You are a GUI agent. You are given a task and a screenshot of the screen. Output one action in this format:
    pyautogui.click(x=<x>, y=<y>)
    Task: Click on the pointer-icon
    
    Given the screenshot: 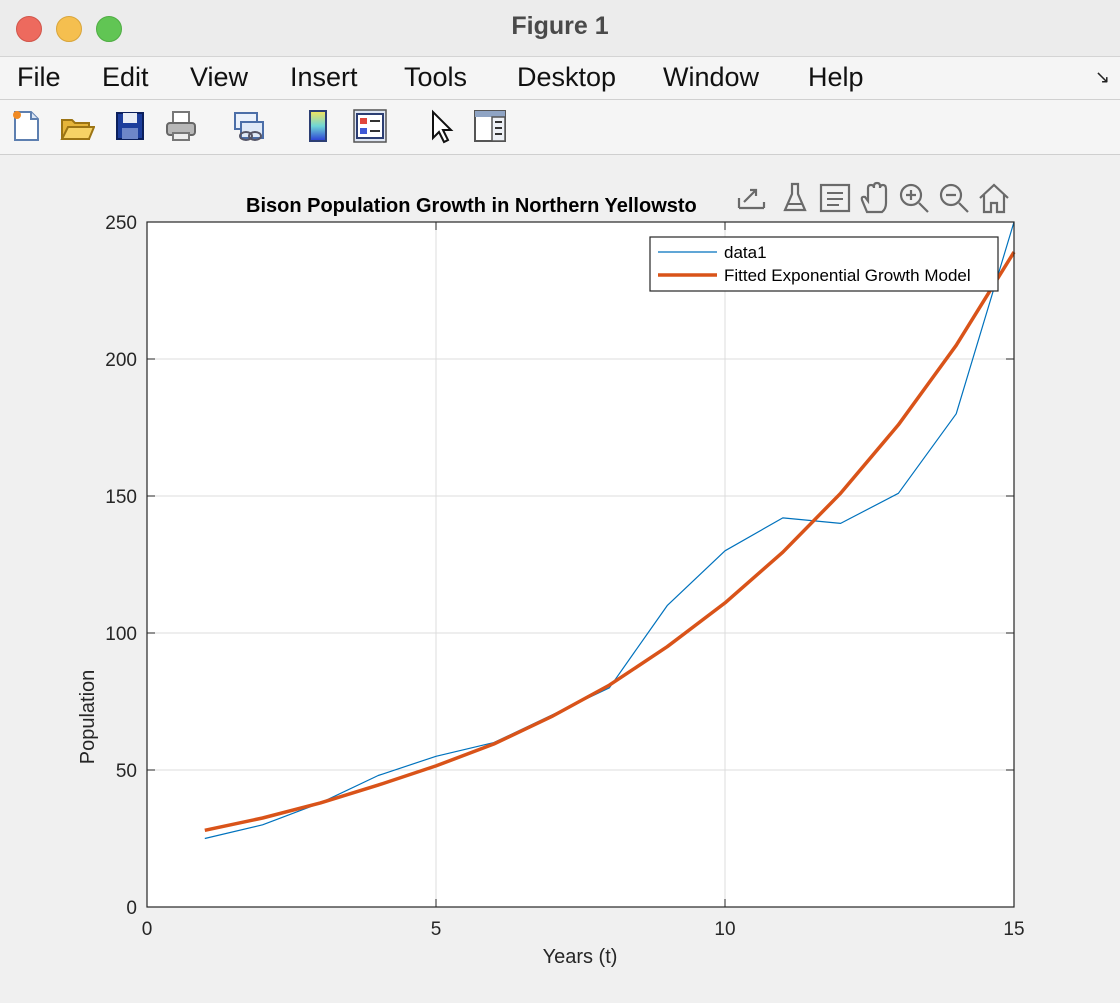 What is the action you would take?
    pyautogui.click(x=441, y=126)
    